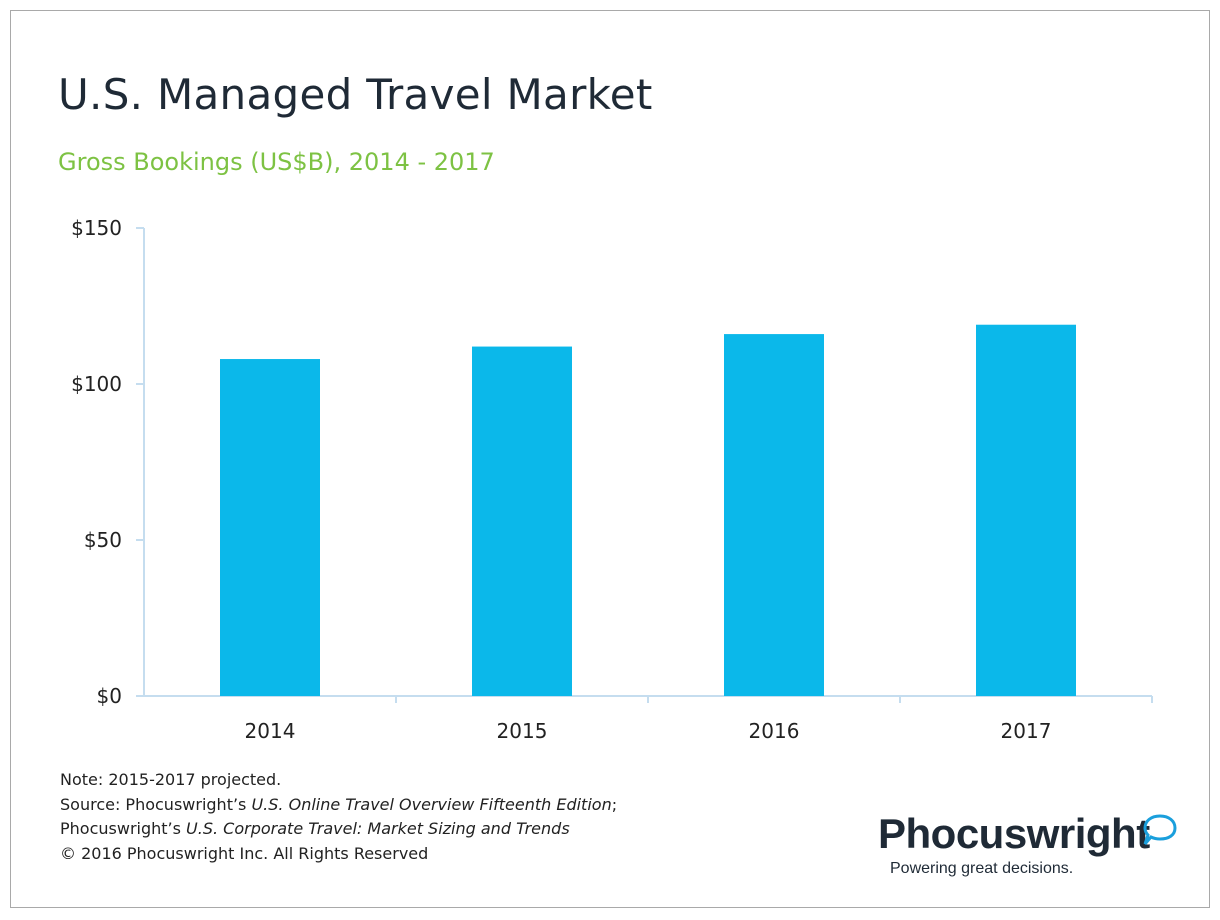  I want to click on bar-2014, so click(270, 527).